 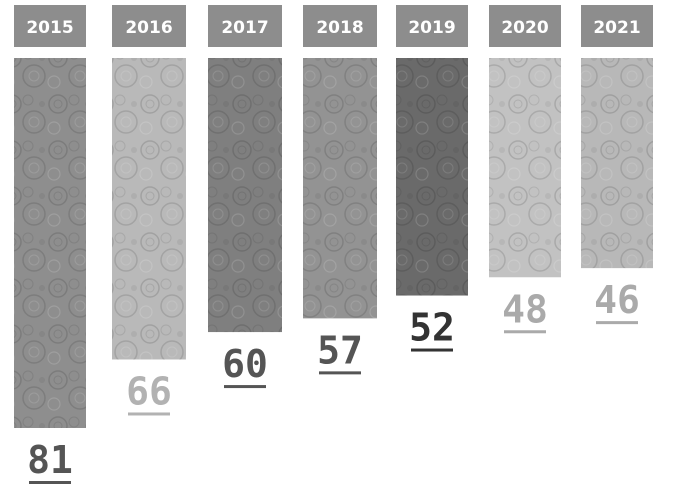 What do you see at coordinates (617, 323) in the screenshot?
I see `value-underline-2021` at bounding box center [617, 323].